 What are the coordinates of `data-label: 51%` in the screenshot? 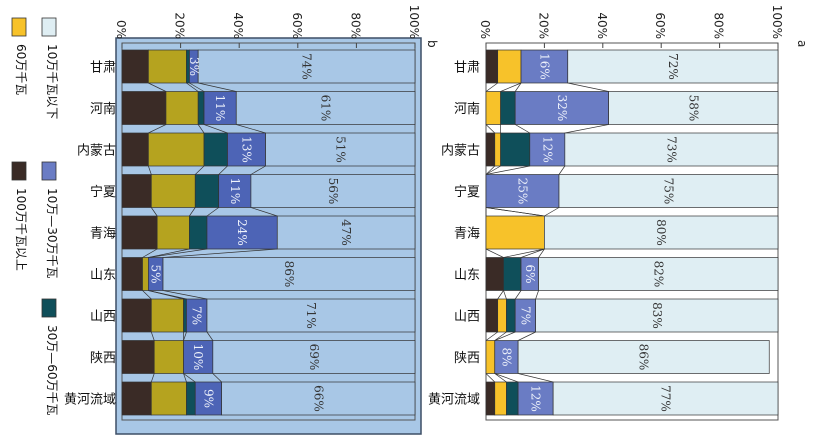 It's located at (340, 149).